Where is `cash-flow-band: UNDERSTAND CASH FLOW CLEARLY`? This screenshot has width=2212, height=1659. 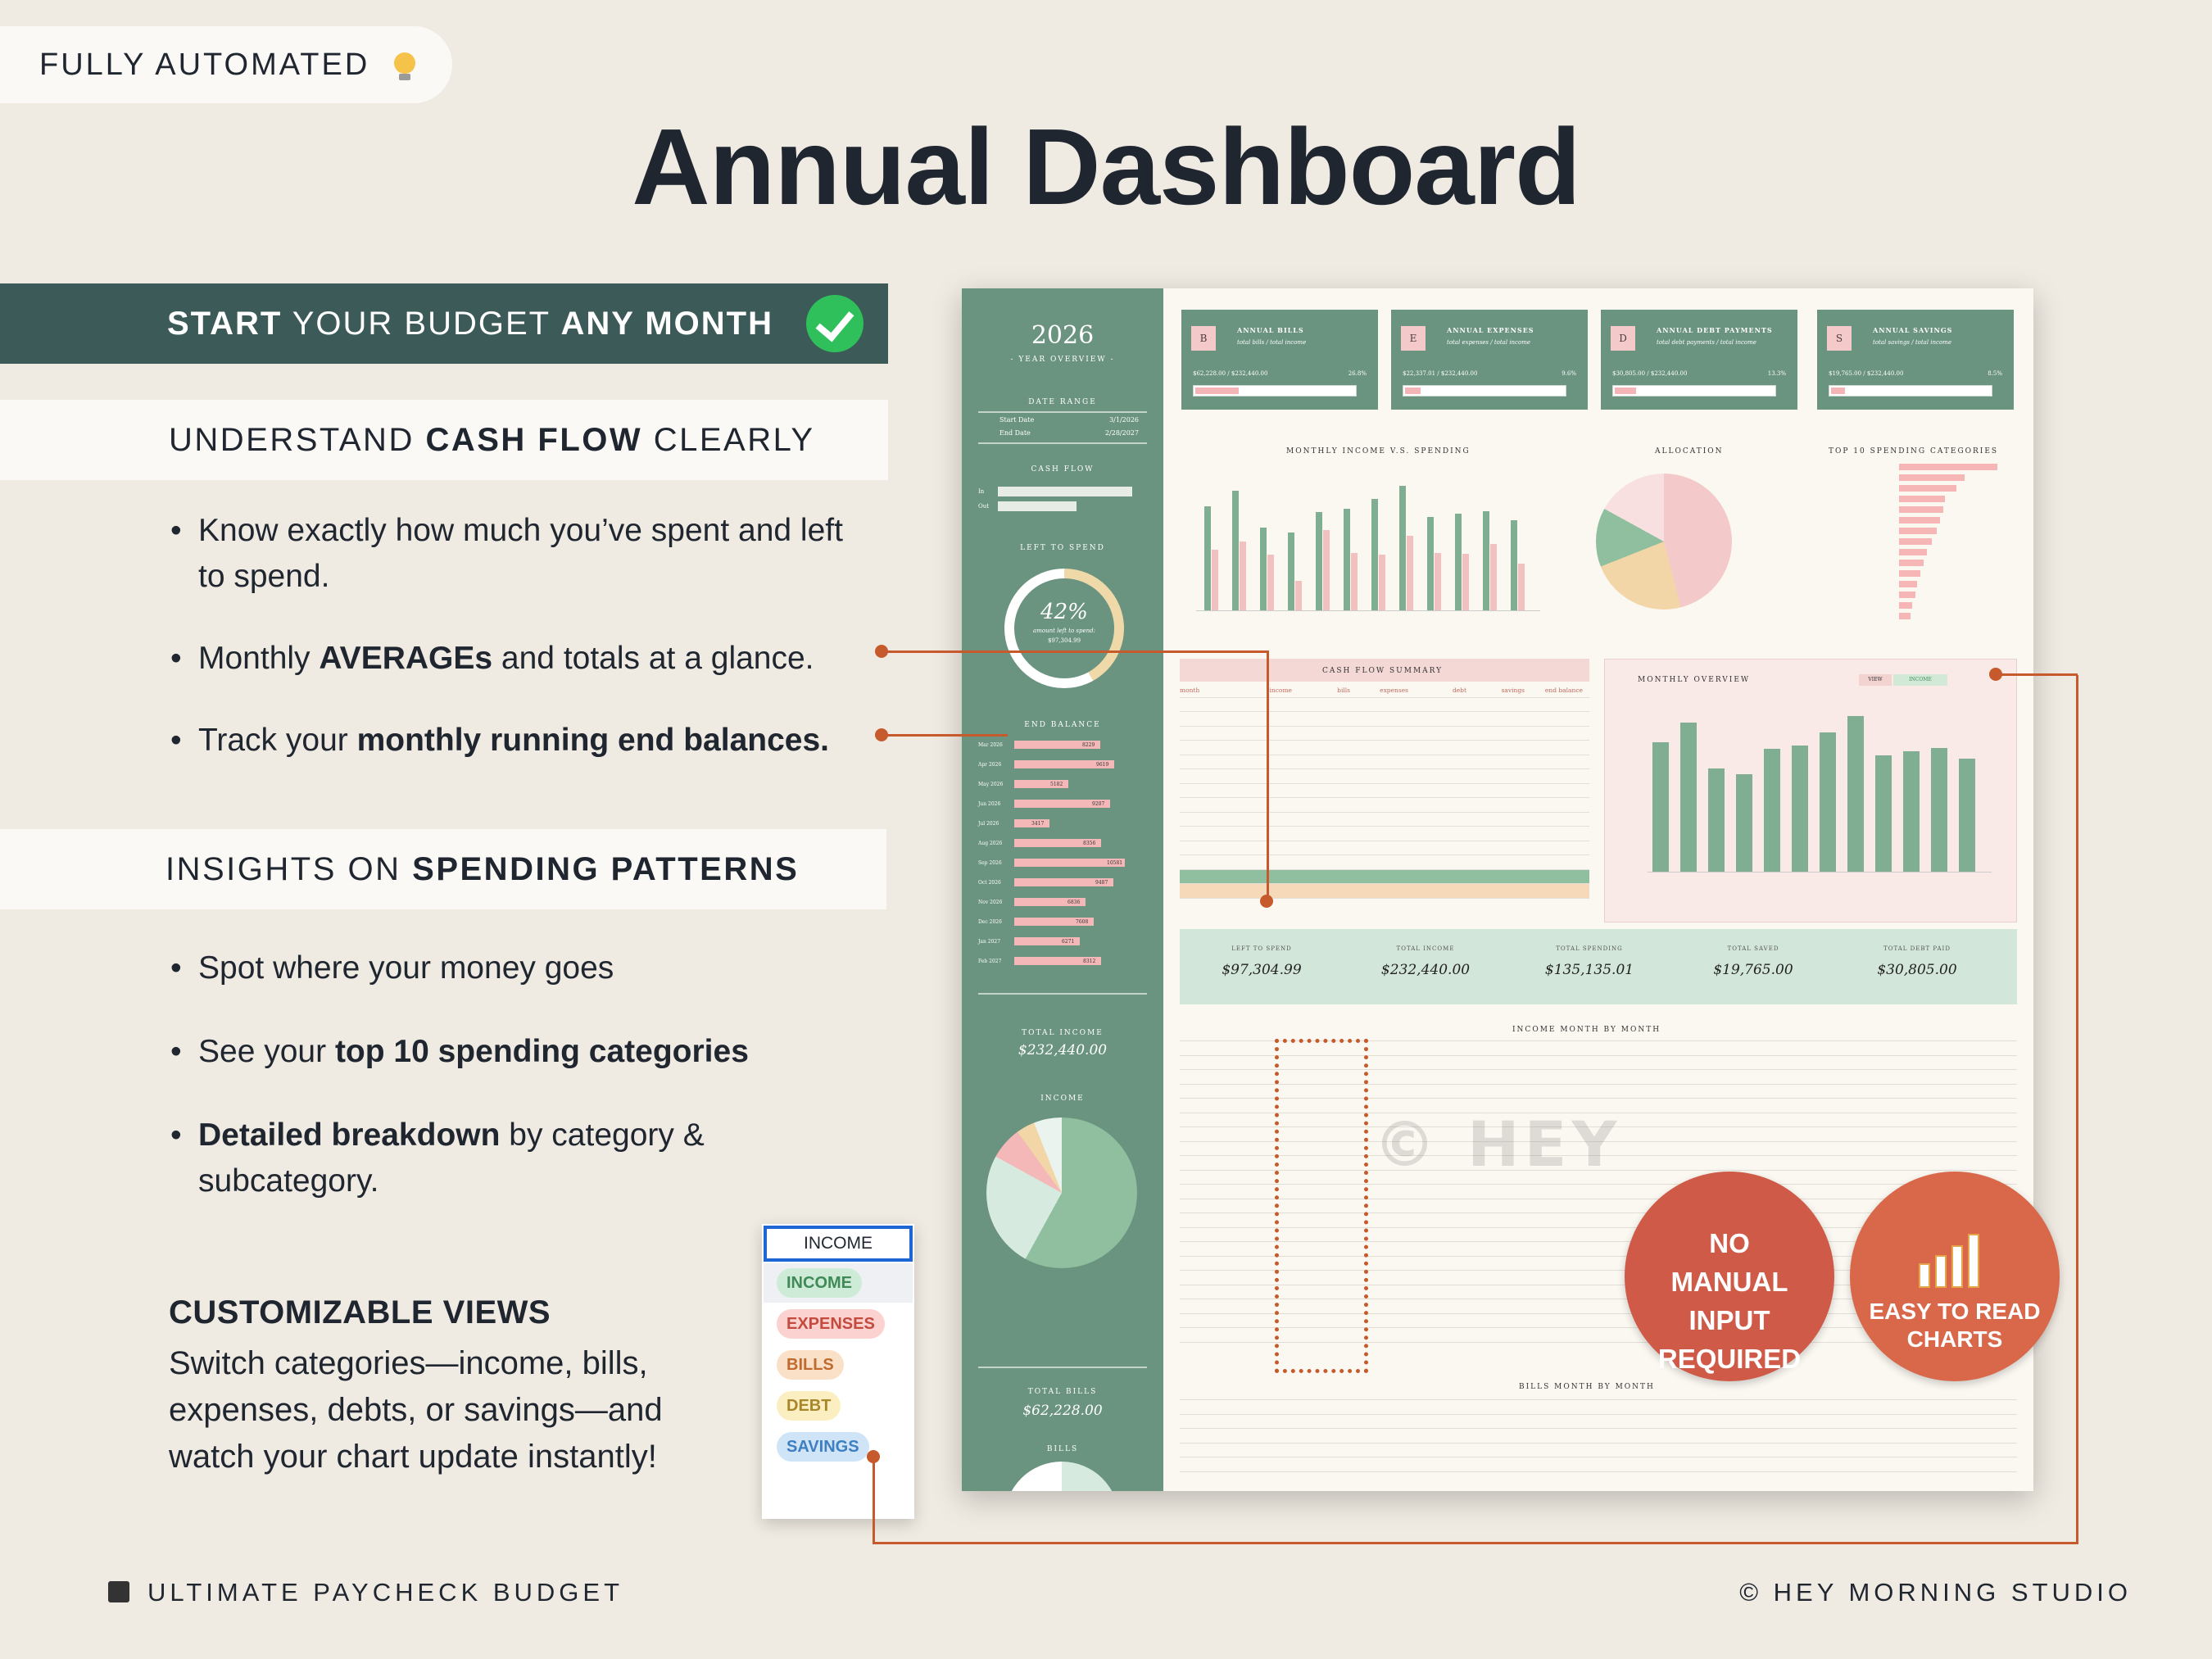 cash-flow-band: UNDERSTAND CASH FLOW CLEARLY is located at coordinates (444, 440).